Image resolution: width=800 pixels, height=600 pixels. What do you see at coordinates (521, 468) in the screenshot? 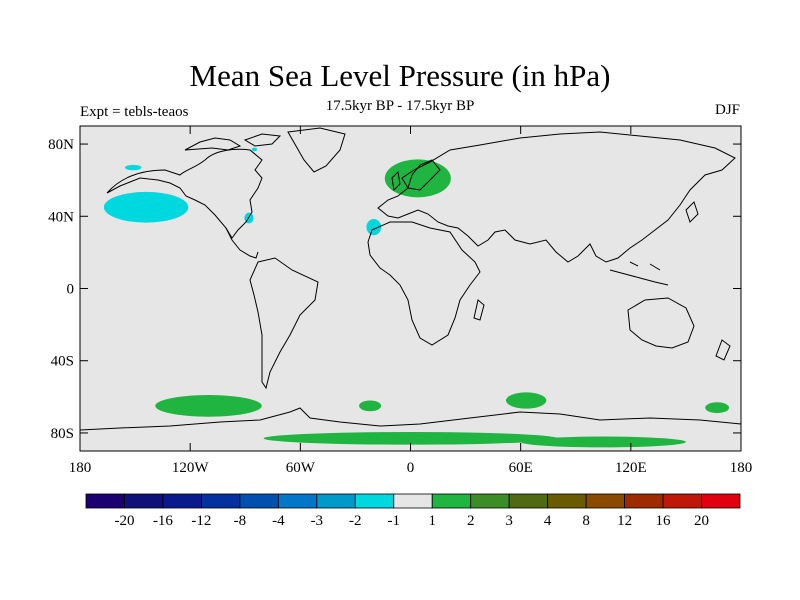
I see `x-tick-label: 60E` at bounding box center [521, 468].